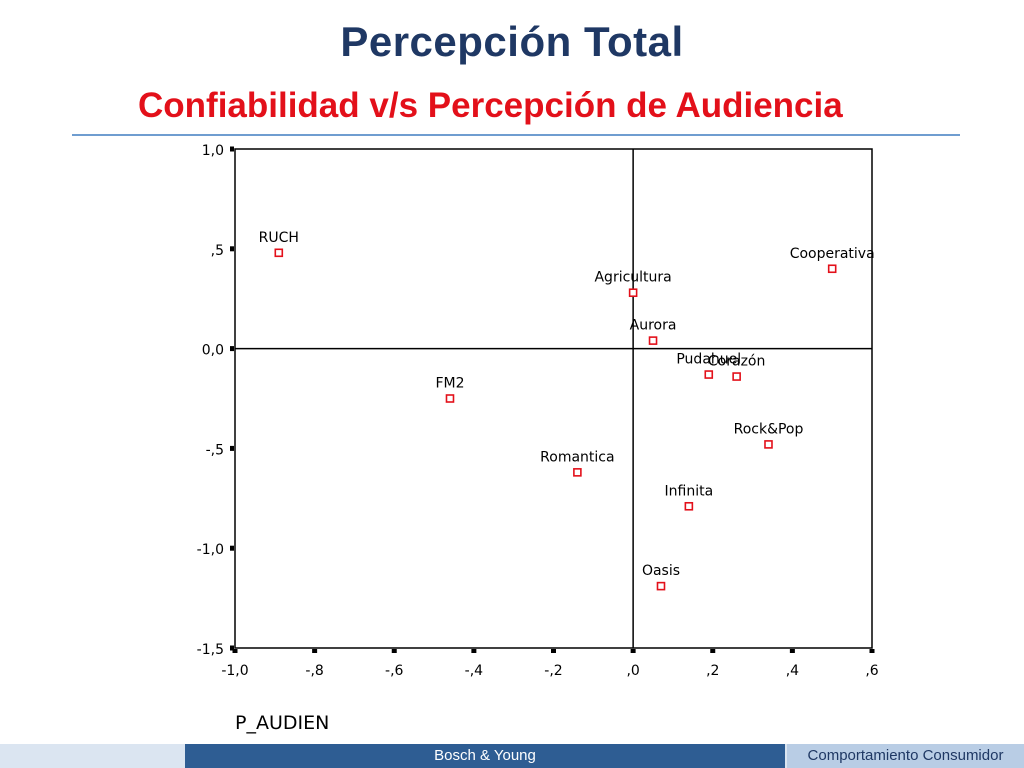  I want to click on x-axis-label: P_AUDIEN, so click(282, 723).